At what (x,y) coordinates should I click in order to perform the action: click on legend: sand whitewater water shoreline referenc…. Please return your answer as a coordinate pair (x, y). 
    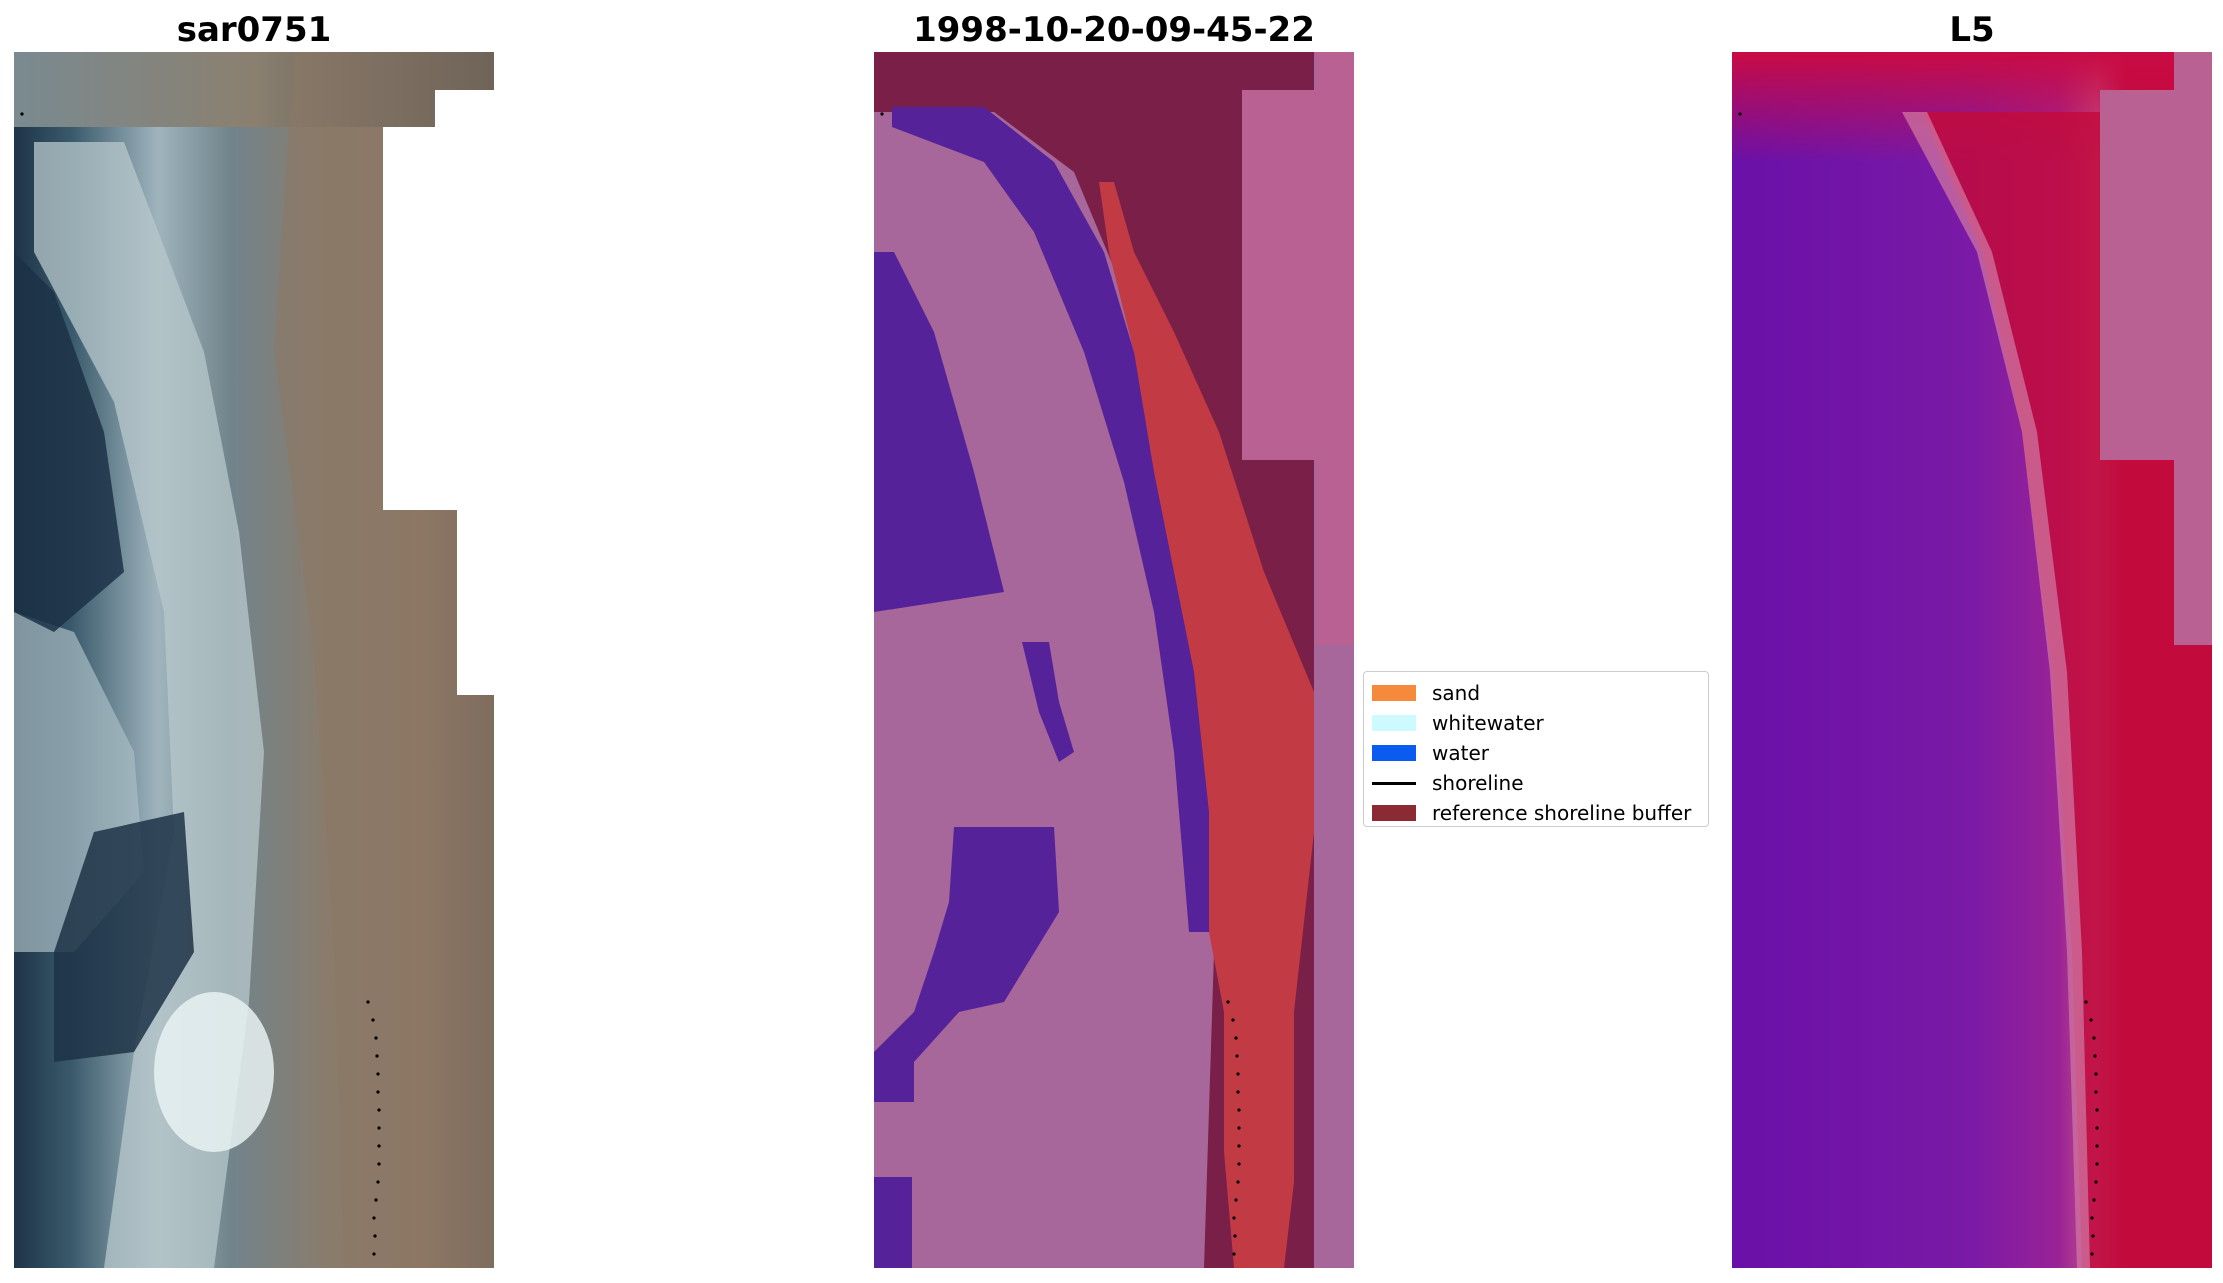
    Looking at the image, I should click on (1536, 749).